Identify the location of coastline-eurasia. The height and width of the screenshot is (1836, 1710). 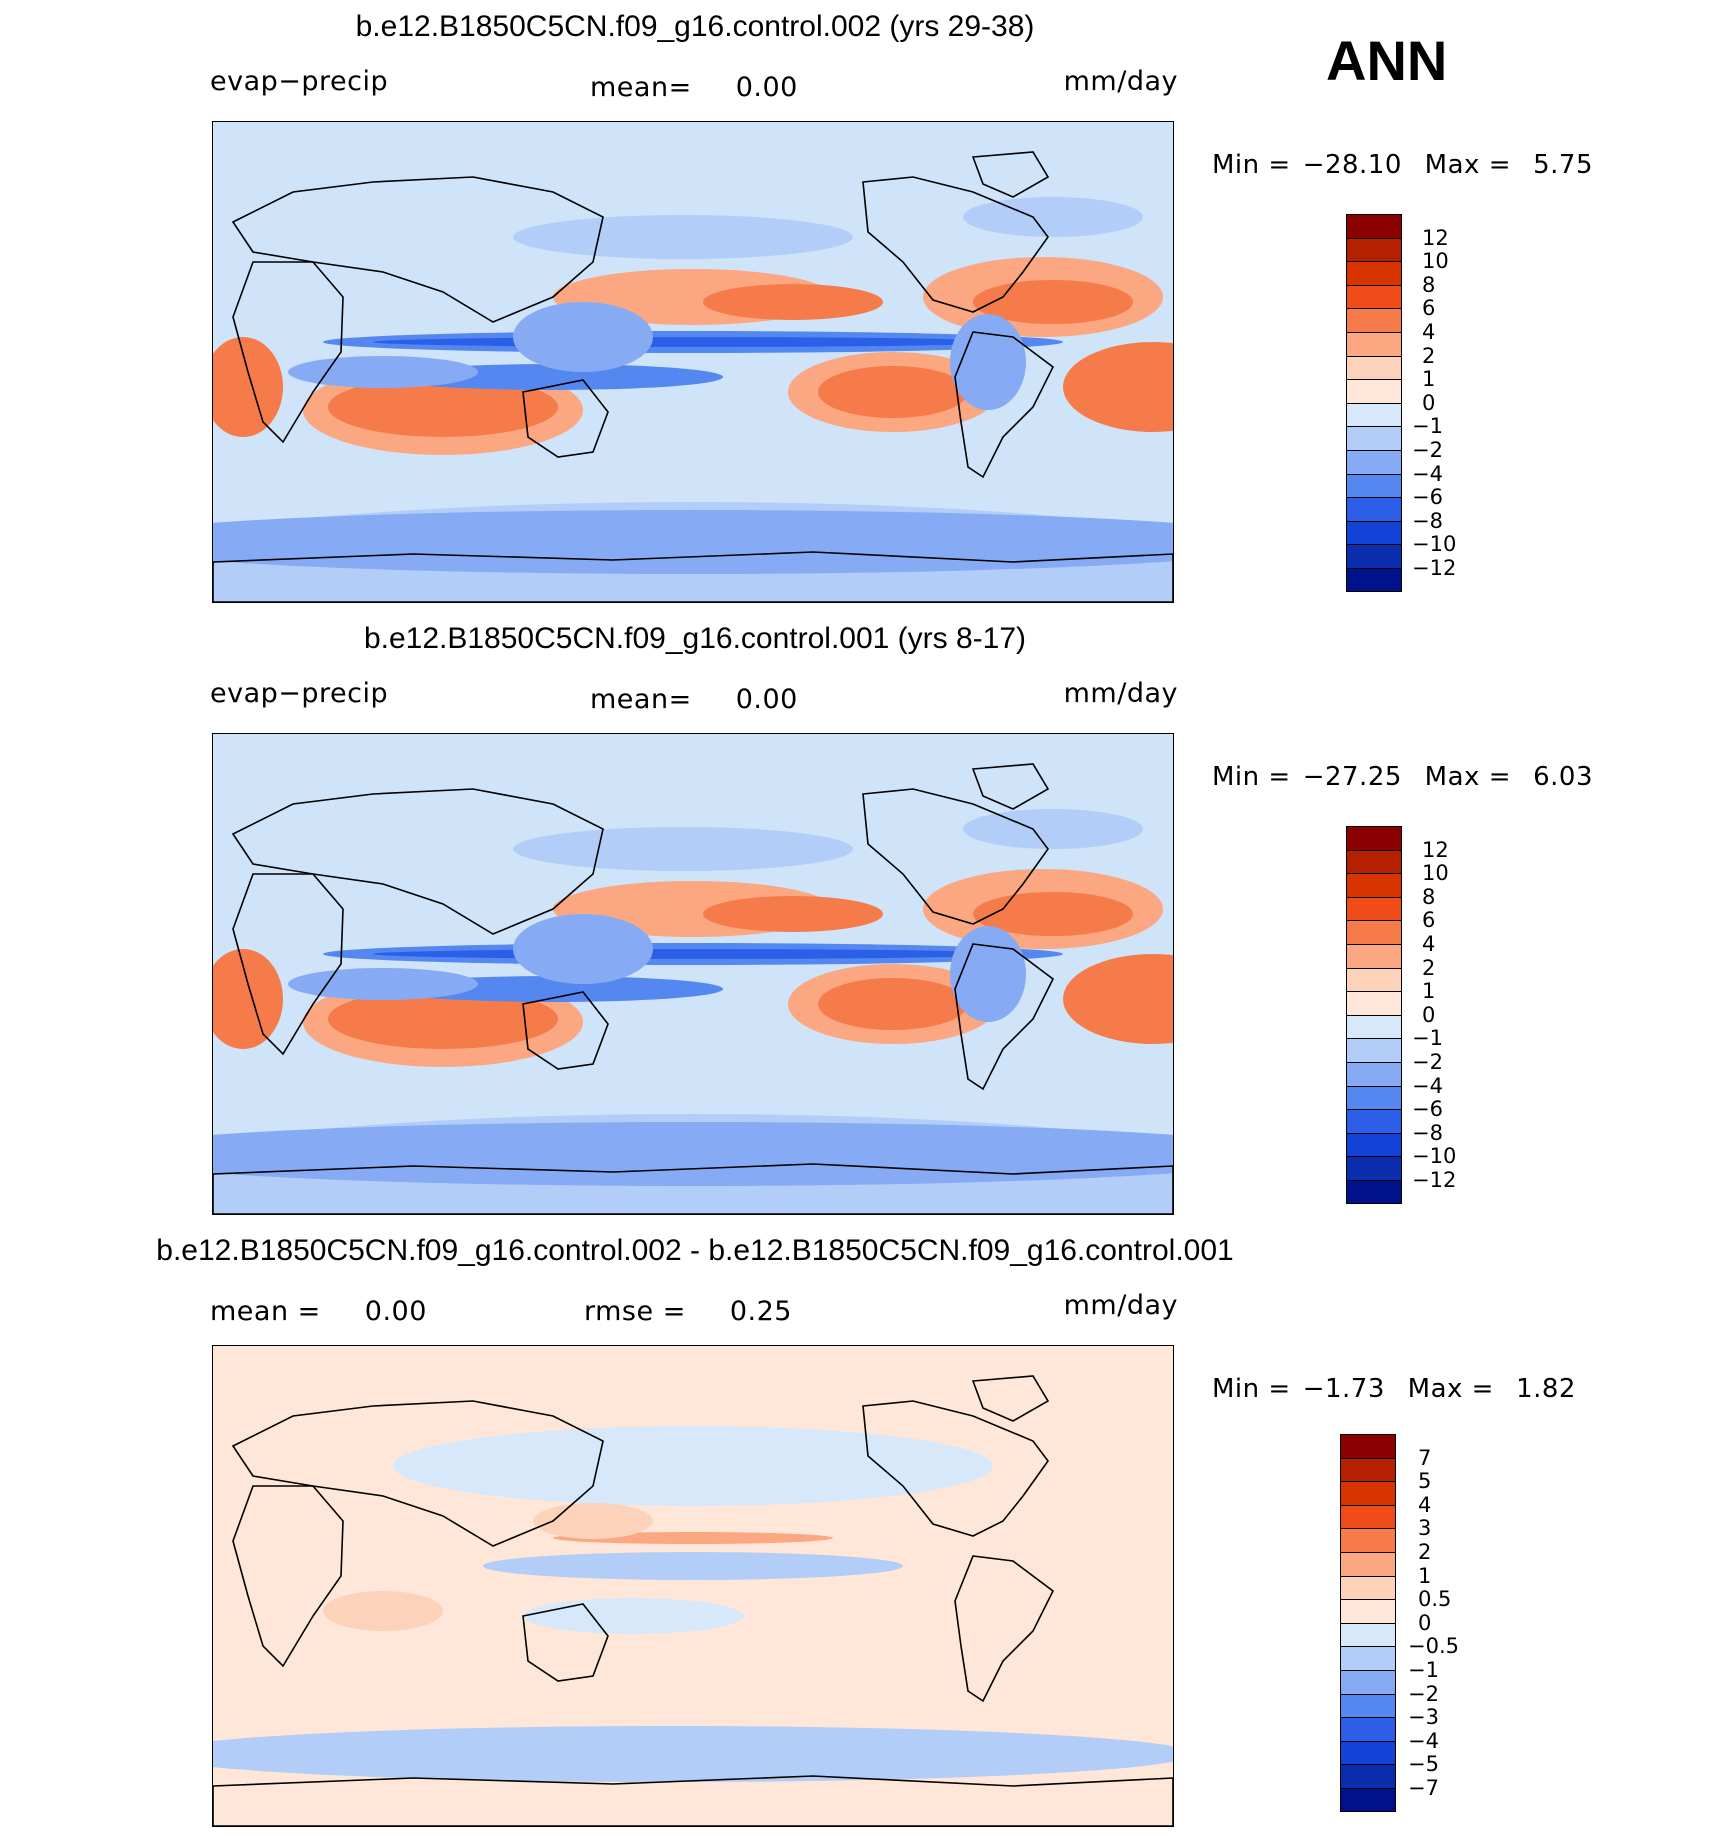
(417, 249).